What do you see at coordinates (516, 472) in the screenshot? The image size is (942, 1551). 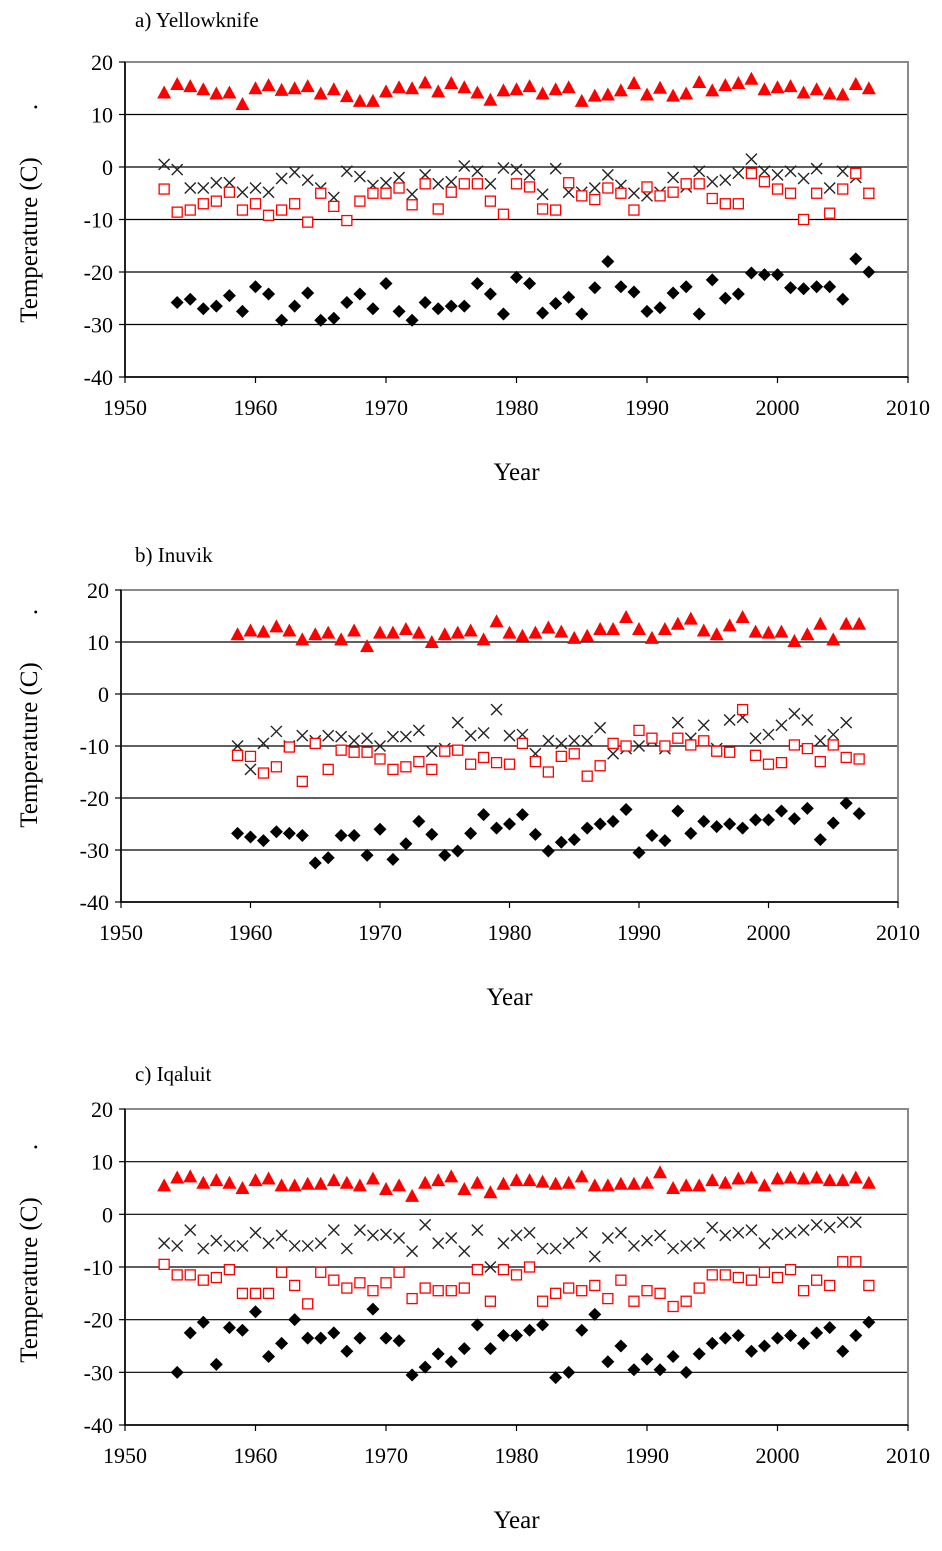 I see `x-axis-label: Year` at bounding box center [516, 472].